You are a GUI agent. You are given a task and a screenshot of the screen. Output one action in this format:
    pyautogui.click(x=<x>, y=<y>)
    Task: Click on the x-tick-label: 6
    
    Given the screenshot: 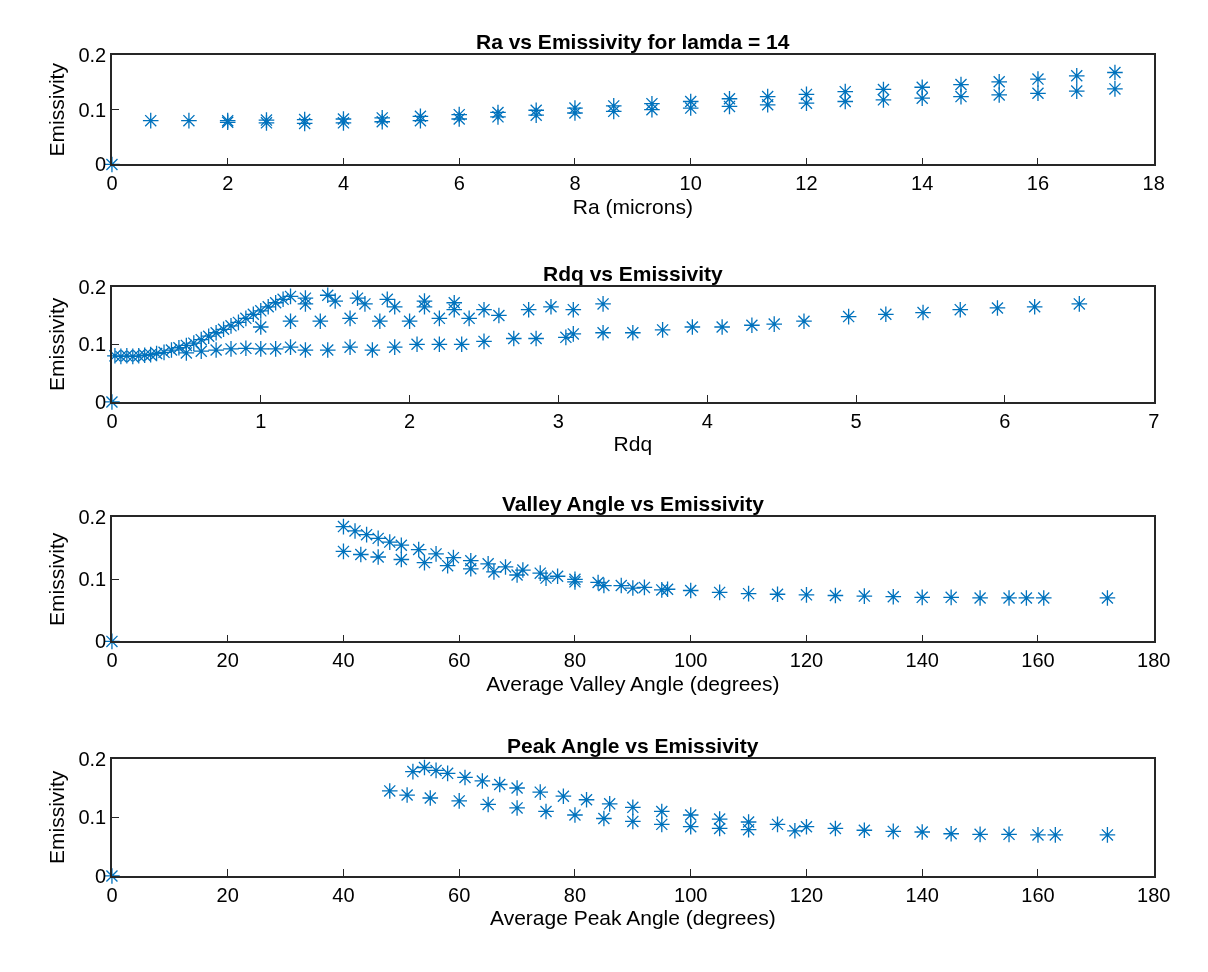 What is the action you would take?
    pyautogui.click(x=459, y=183)
    